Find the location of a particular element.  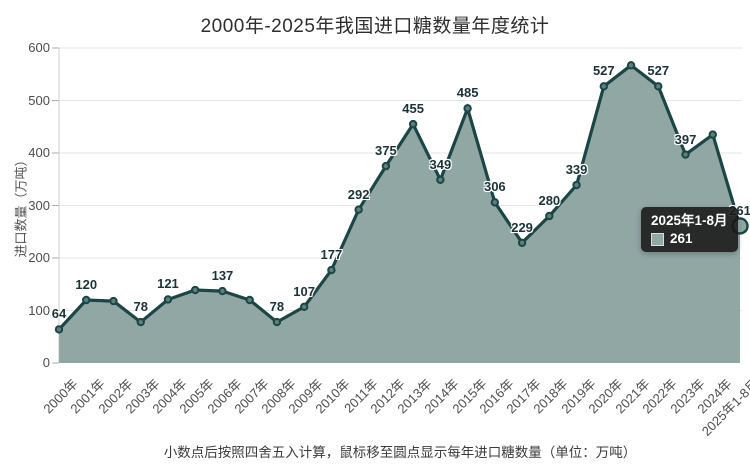

tooltip: 2025年1-8月 261 is located at coordinates (689, 229).